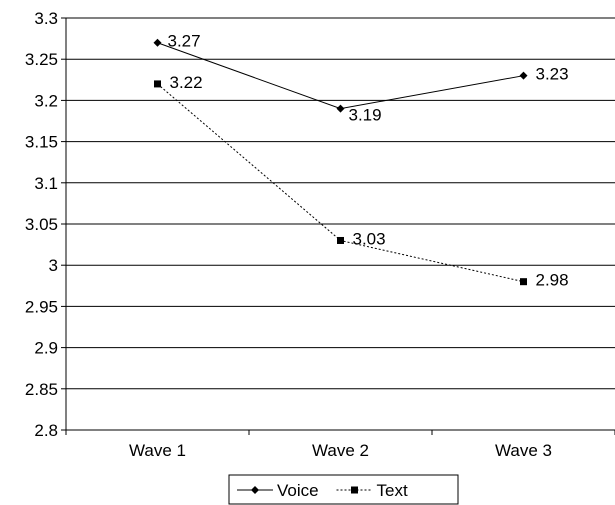  I want to click on legend: Voice Text, so click(343, 489).